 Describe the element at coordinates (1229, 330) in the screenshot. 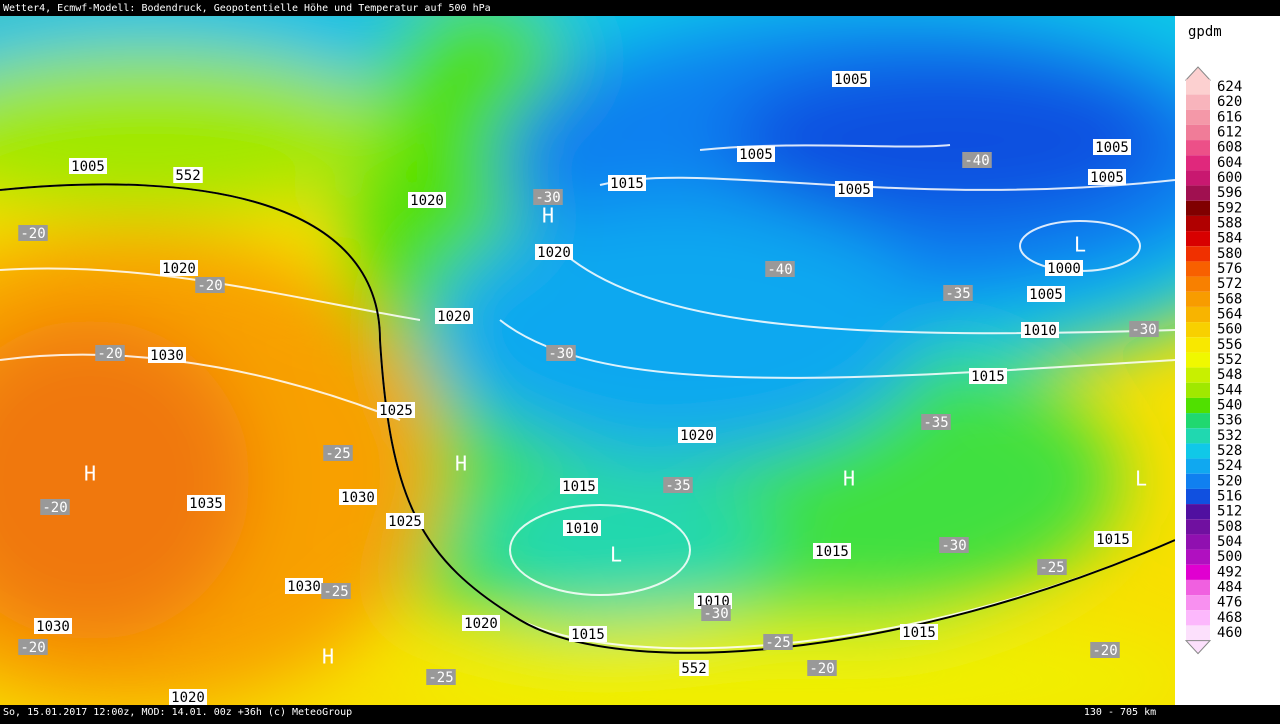

I see `legend-level: 560` at that location.